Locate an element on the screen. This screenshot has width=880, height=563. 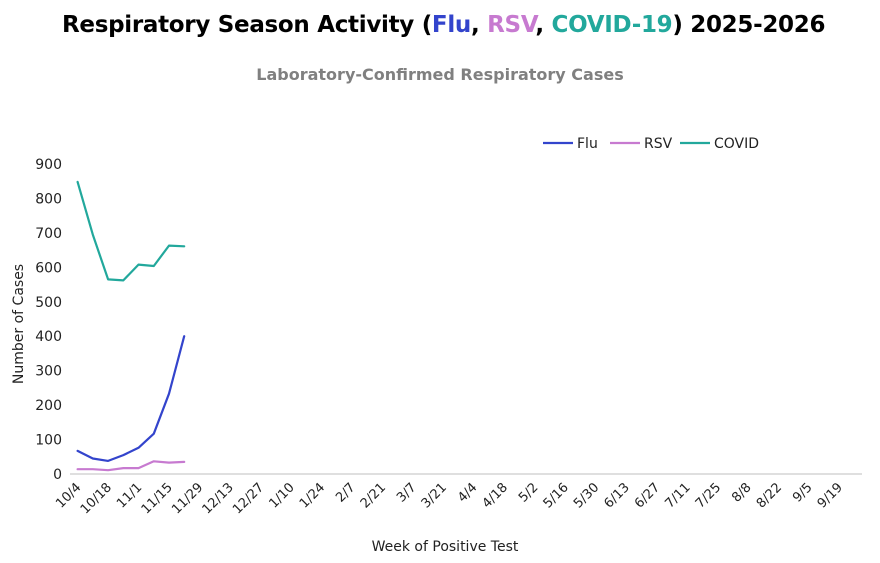
x-tick-label: 4/18 is located at coordinates (495, 495).